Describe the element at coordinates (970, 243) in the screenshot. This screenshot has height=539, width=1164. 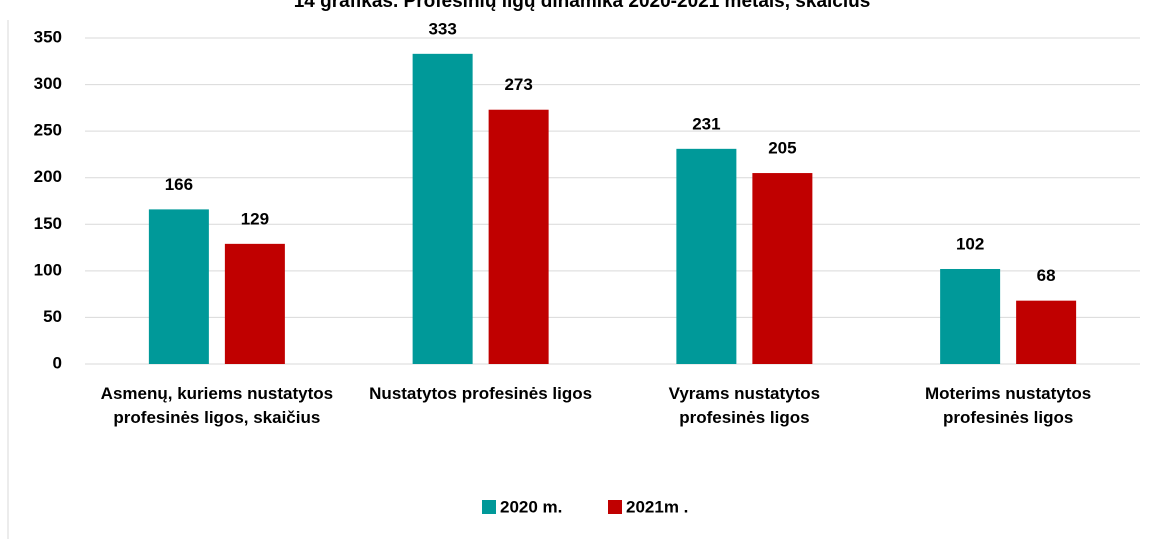
I see `data-label: 102` at that location.